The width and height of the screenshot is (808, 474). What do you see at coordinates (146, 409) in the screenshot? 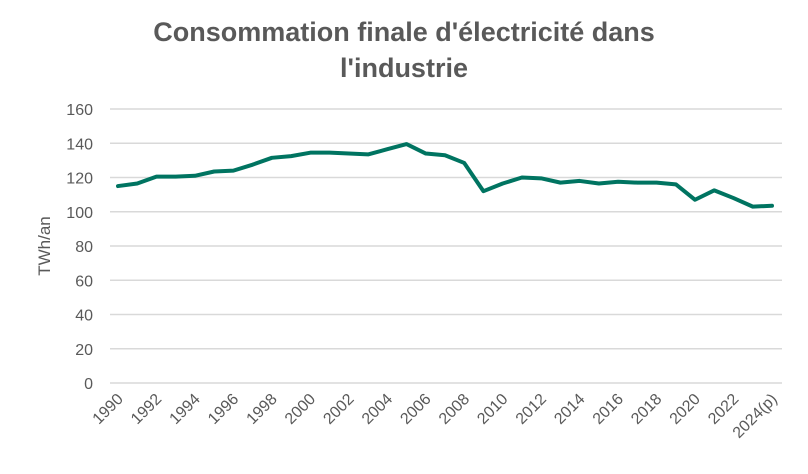
I see `x-tick-label: 1992` at bounding box center [146, 409].